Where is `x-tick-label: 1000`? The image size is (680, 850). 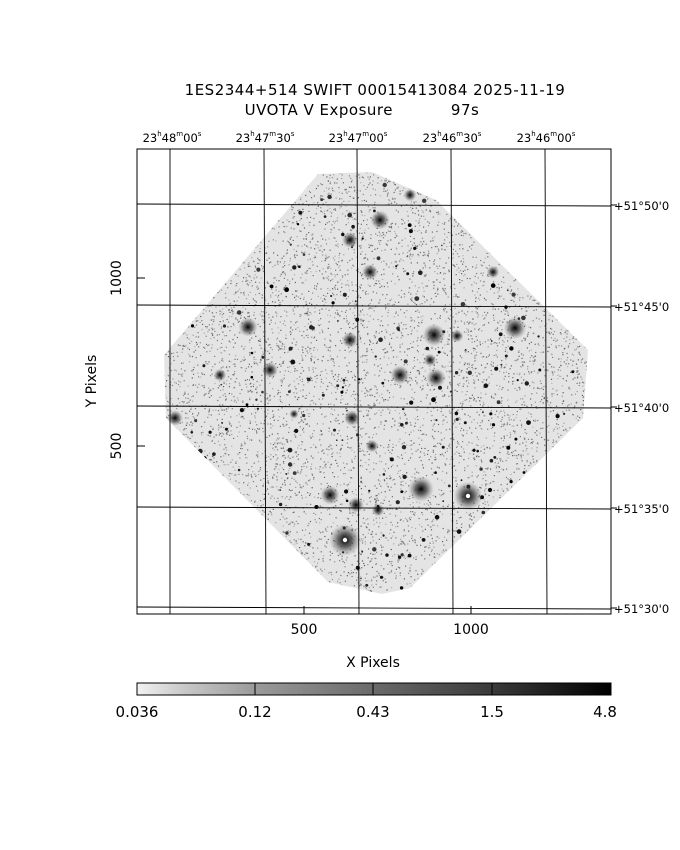 x-tick-label: 1000 is located at coordinates (471, 630).